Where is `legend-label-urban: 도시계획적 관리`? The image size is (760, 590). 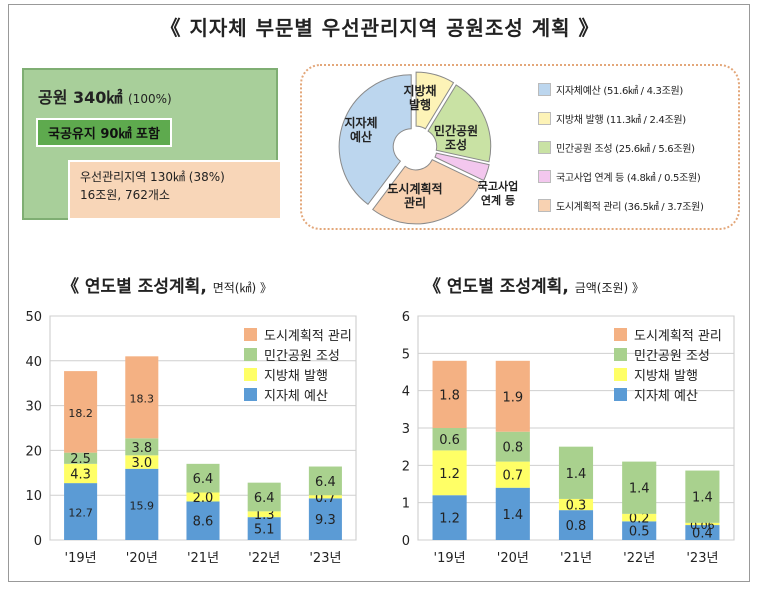
legend-label-urban: 도시계획적 관리 is located at coordinates (678, 336).